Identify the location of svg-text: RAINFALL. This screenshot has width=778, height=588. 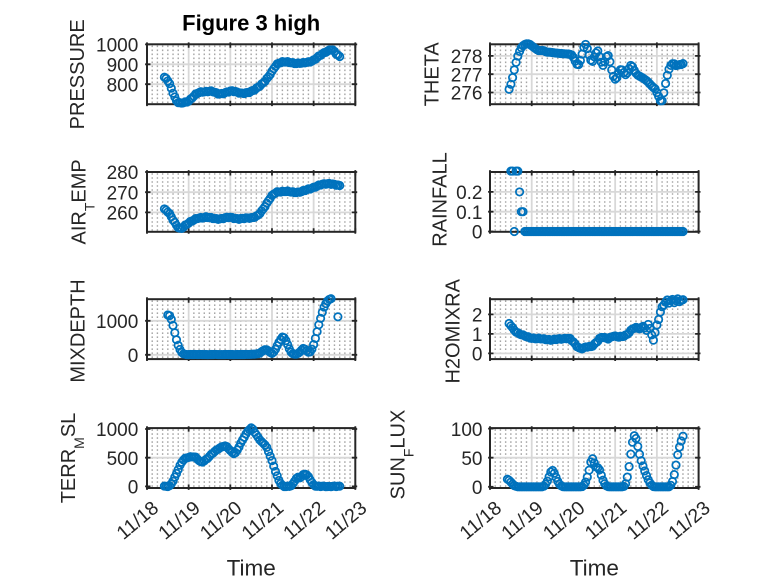
(441, 199).